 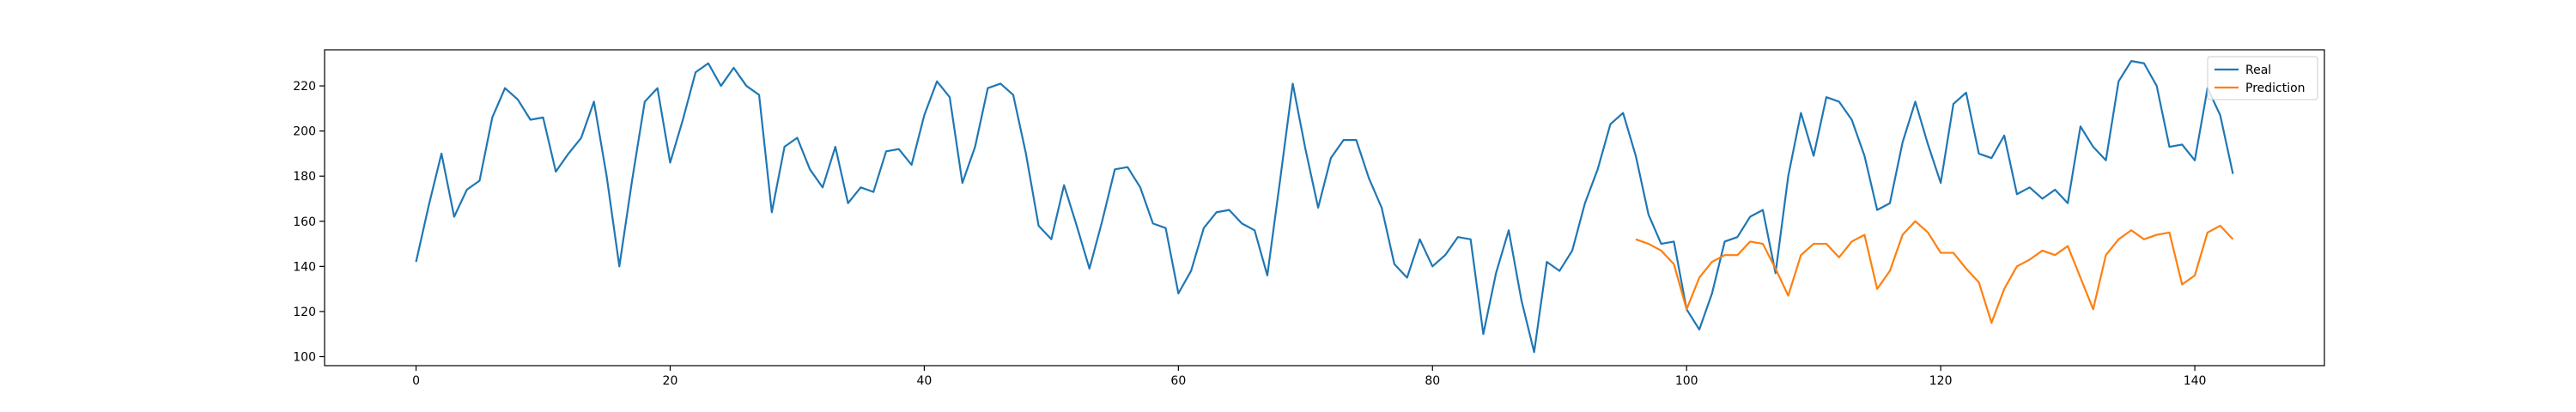 I want to click on series-line-prediction, so click(x=1934, y=272).